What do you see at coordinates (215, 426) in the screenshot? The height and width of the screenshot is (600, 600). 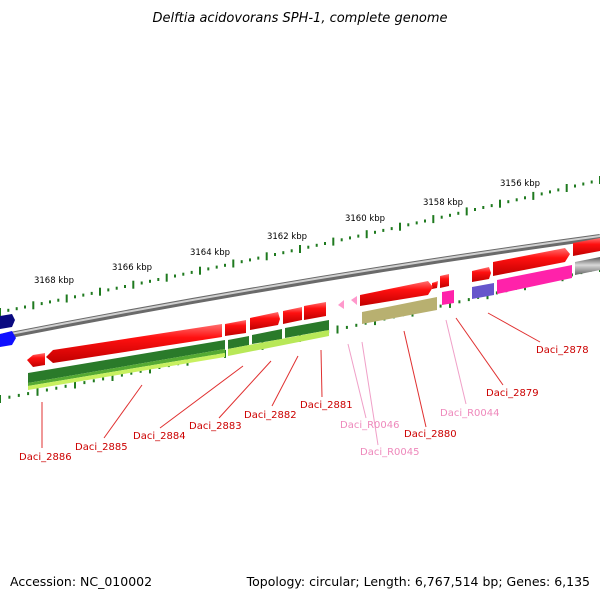 I see `label-daci-2883: Daci_2883` at bounding box center [215, 426].